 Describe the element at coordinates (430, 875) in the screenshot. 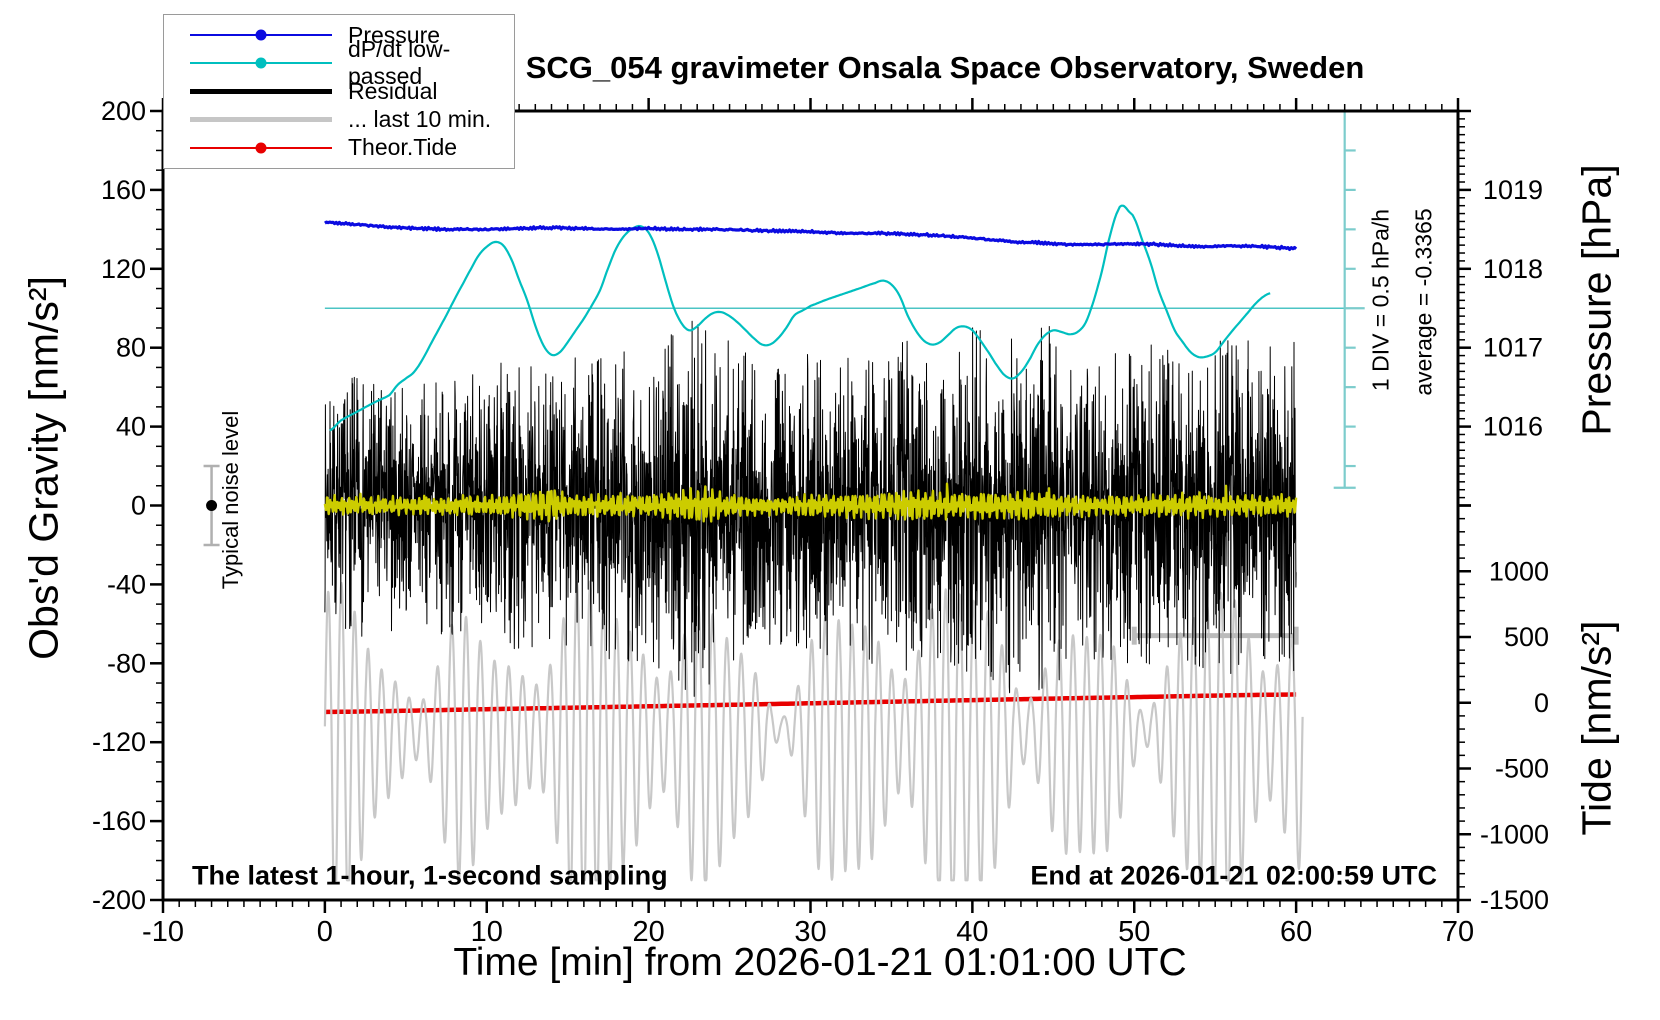

I see `sampling-info-label: The latest 1-hour, 1-second sampling` at that location.